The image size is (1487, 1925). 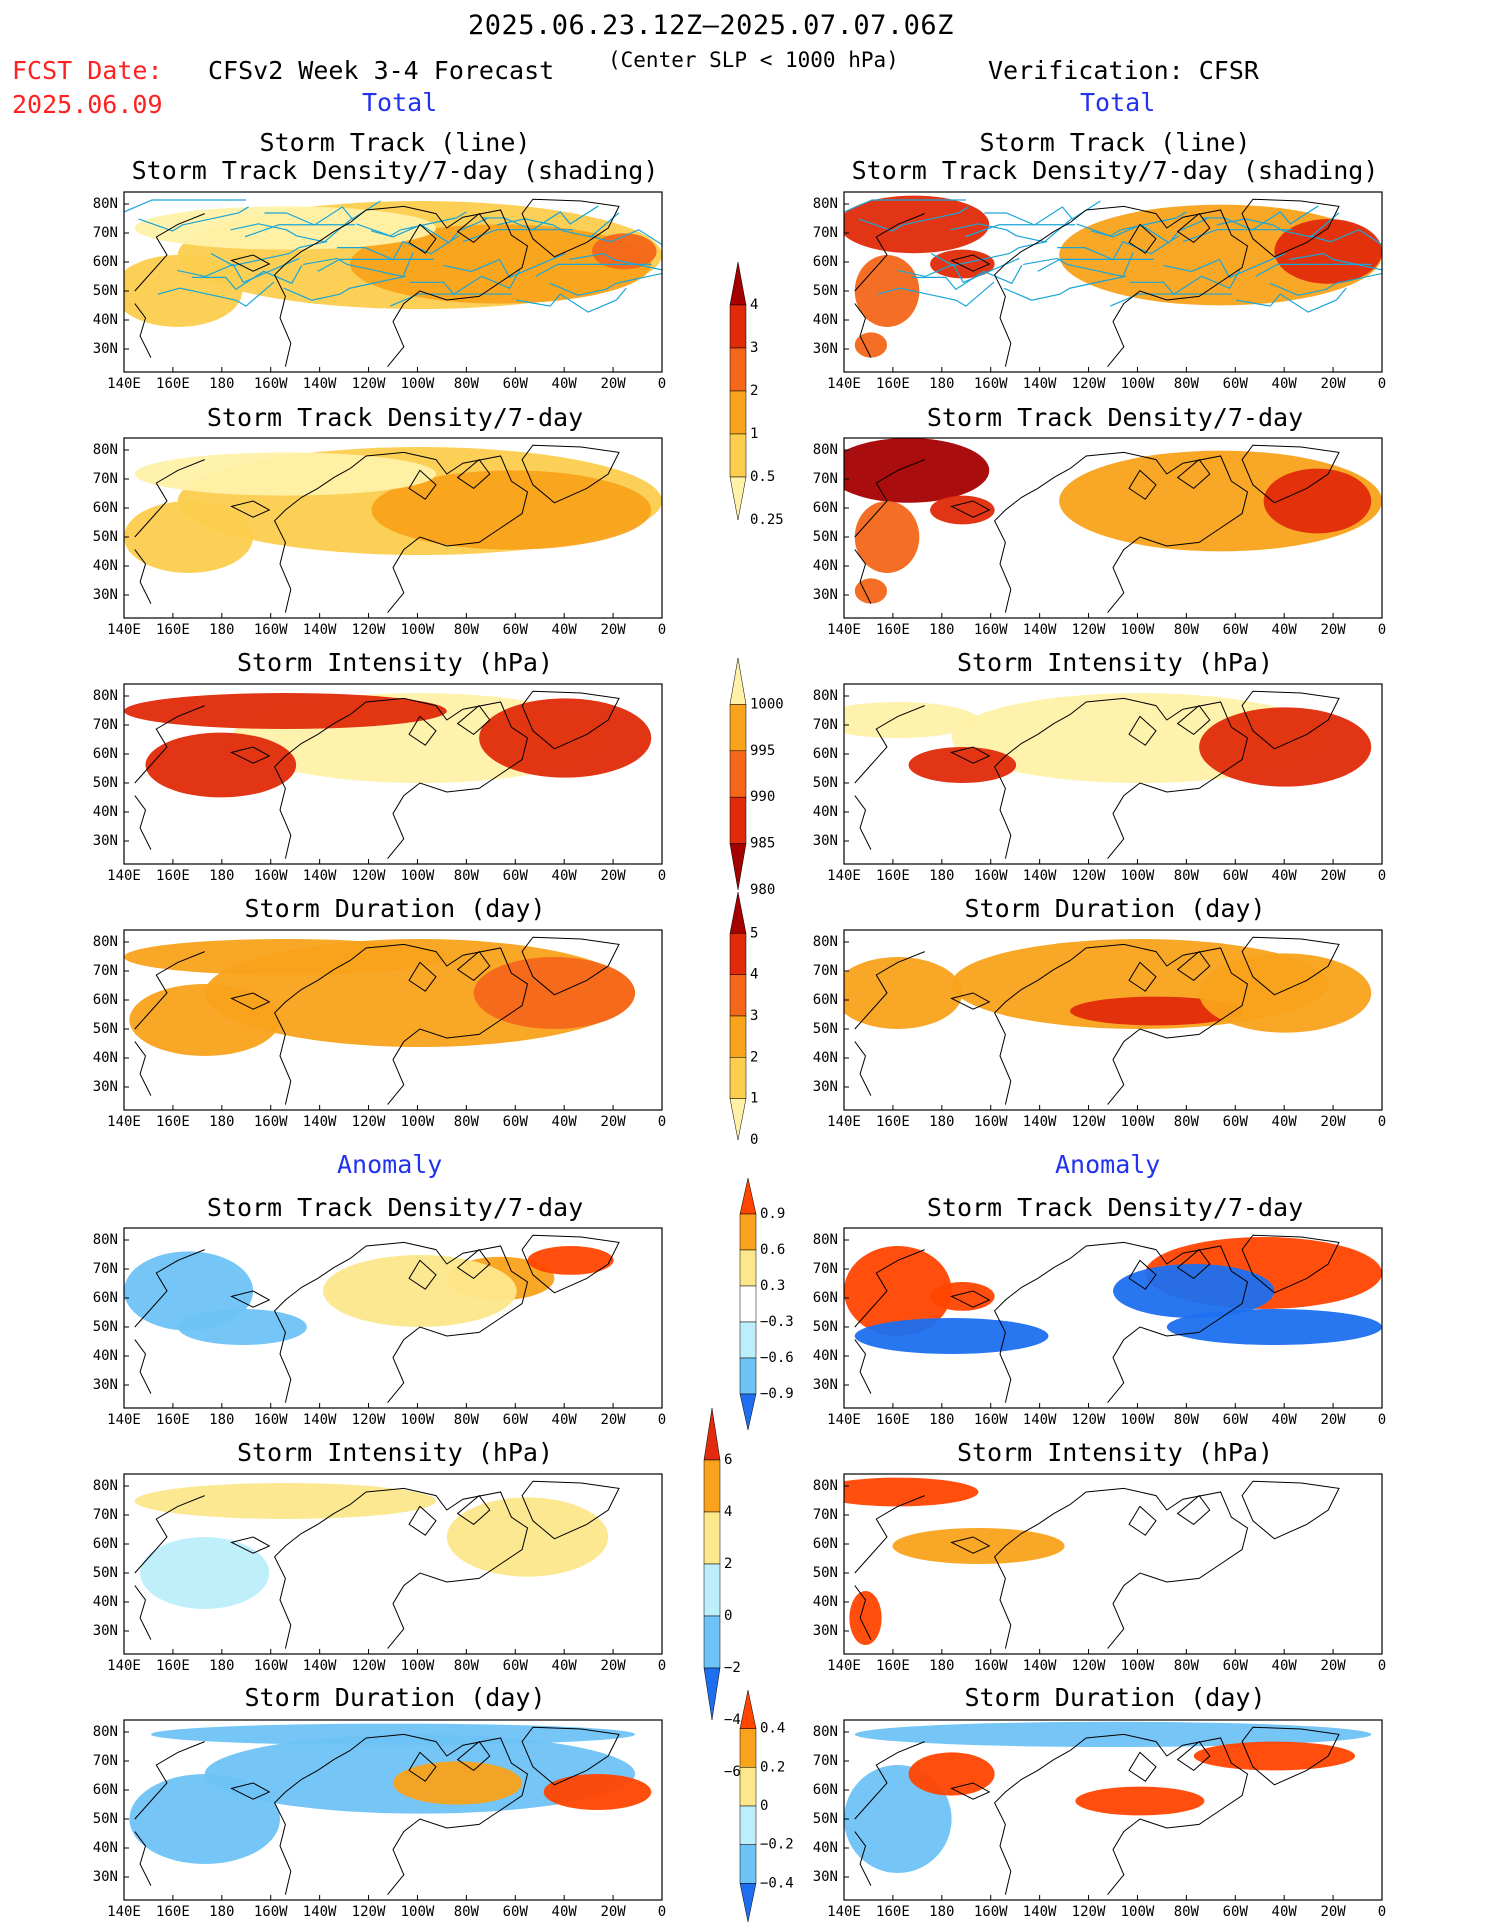 What do you see at coordinates (777, 1358) in the screenshot?
I see `colorbar-label: −0.6` at bounding box center [777, 1358].